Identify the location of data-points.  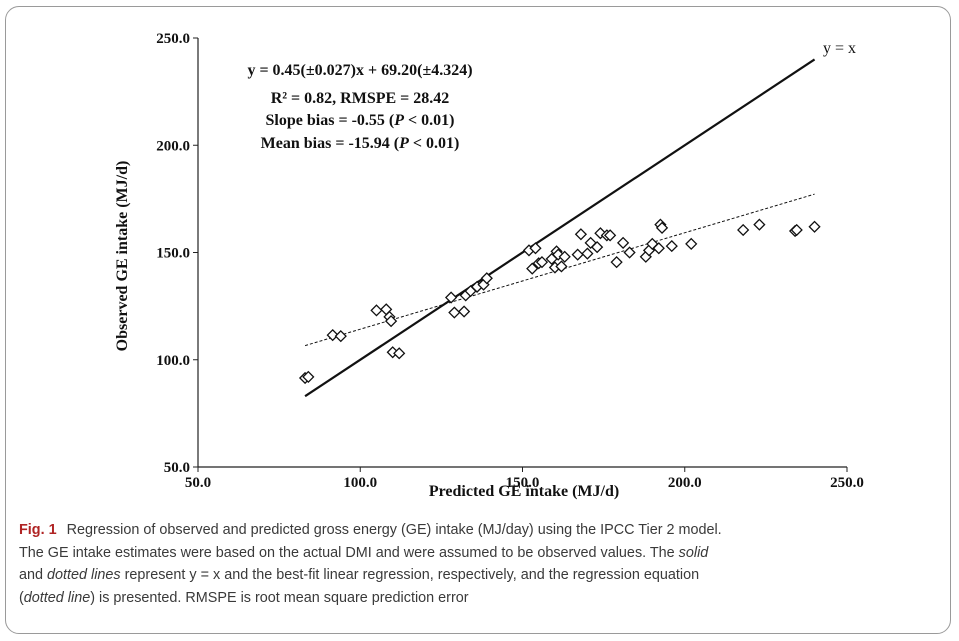
(559, 301).